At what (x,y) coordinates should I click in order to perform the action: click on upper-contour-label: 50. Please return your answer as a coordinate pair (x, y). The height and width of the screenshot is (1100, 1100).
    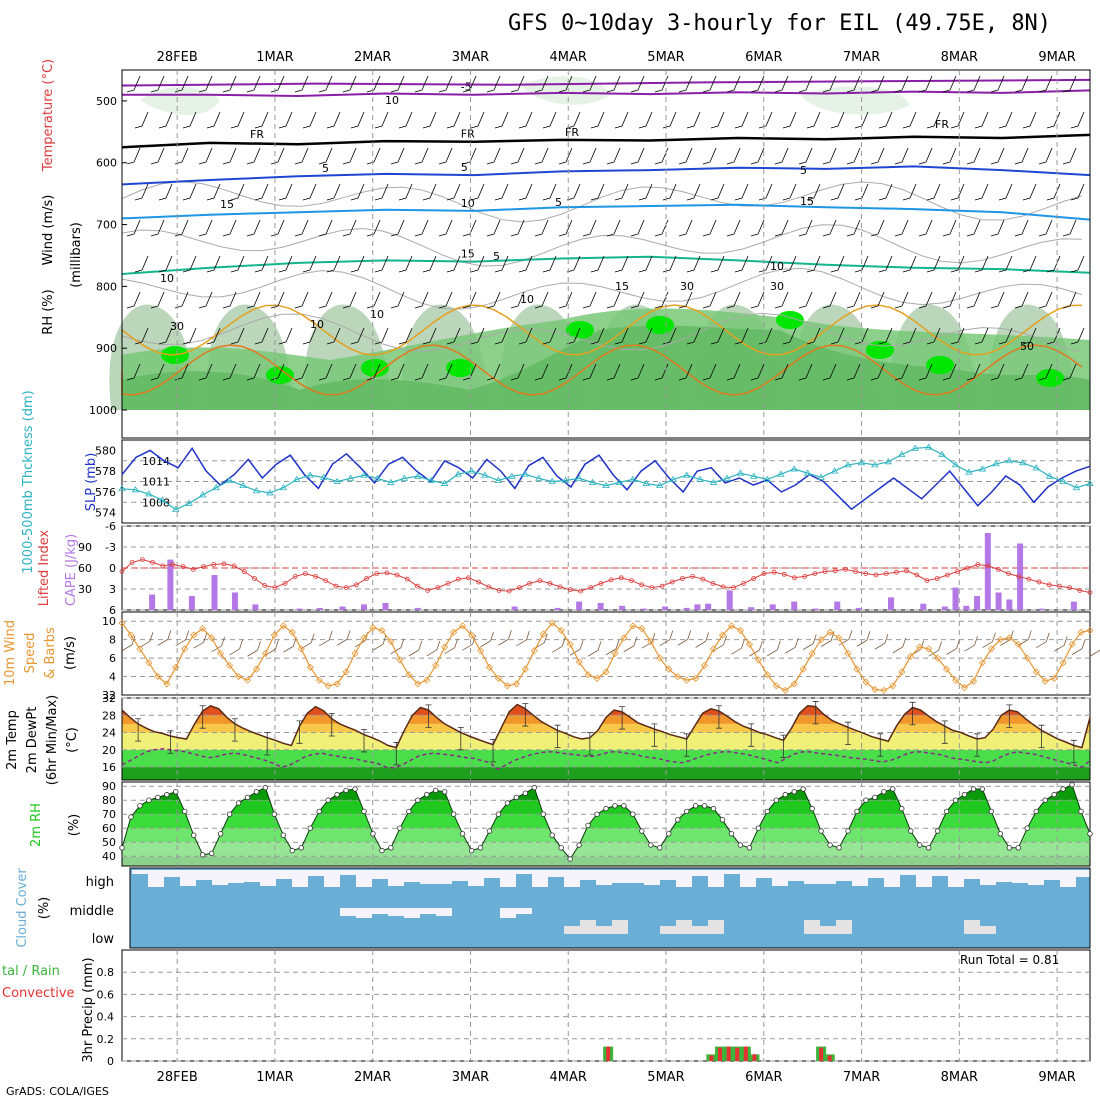
    Looking at the image, I should click on (1027, 346).